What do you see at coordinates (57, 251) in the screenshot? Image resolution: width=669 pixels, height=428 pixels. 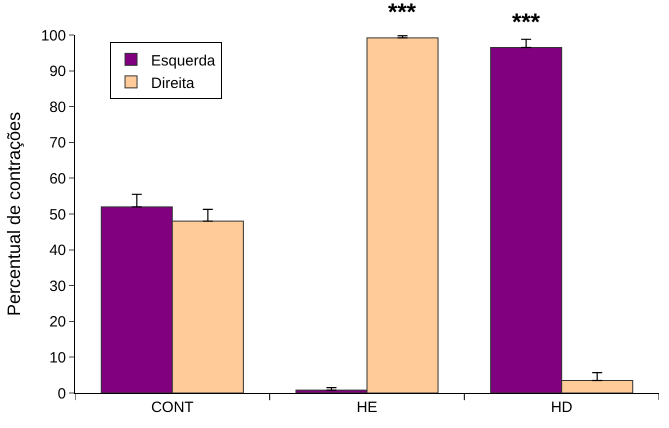 I see `y-tick-label: 40` at bounding box center [57, 251].